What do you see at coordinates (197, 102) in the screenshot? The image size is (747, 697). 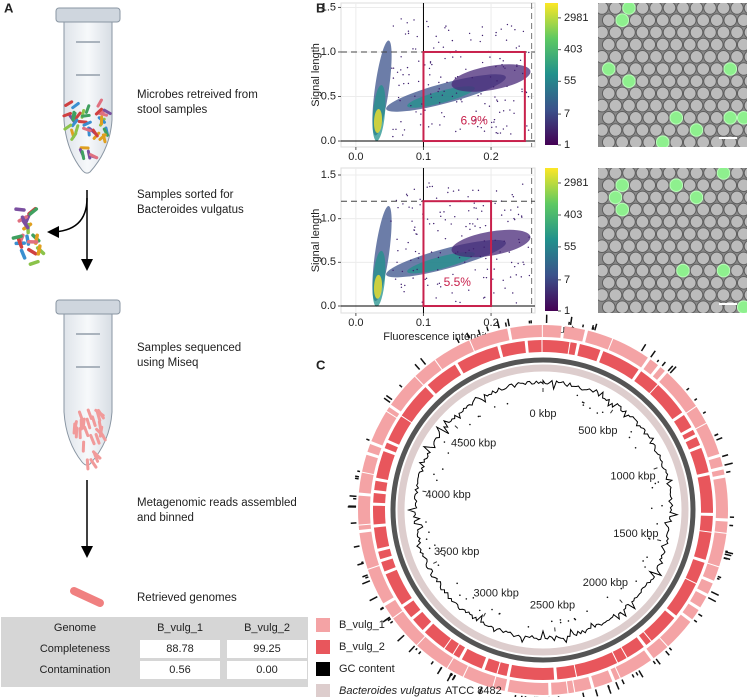 I see `step-text: Microbes retreived from stool samples` at bounding box center [197, 102].